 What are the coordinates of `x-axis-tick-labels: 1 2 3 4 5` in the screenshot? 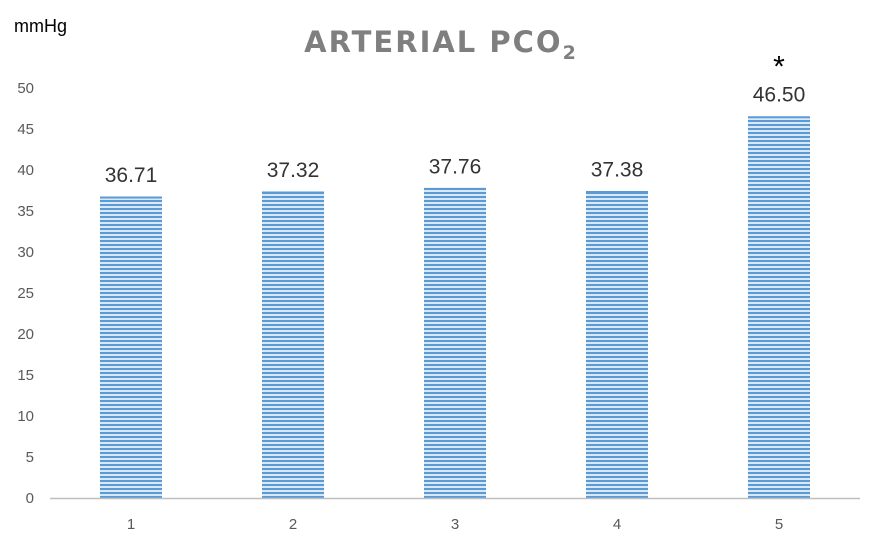 It's located at (455, 524).